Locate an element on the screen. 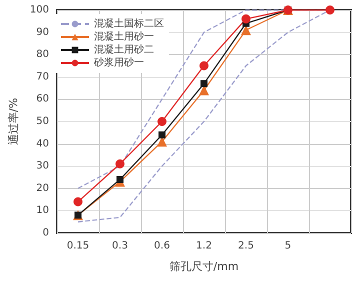 Image resolution: width=355 pixels, height=281 pixels. y-tick-label: 30 is located at coordinates (42, 166).